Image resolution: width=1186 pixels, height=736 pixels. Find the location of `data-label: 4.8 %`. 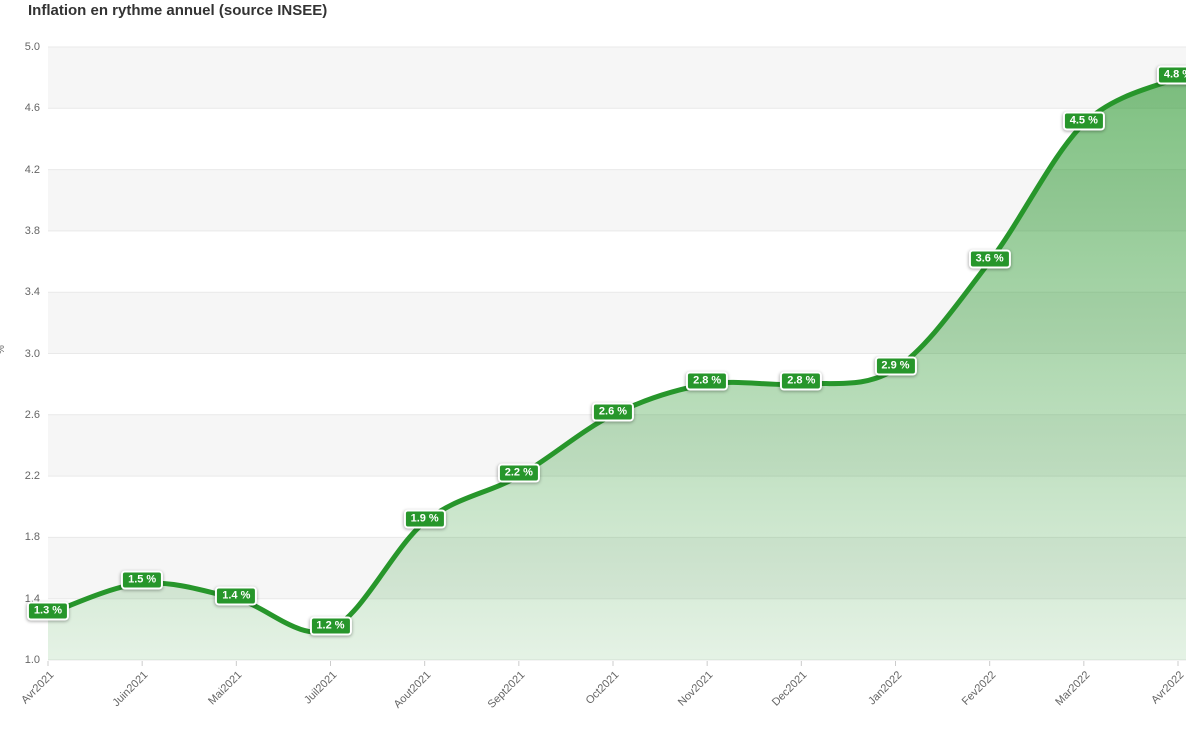

data-label: 4.8 % is located at coordinates (1171, 75).